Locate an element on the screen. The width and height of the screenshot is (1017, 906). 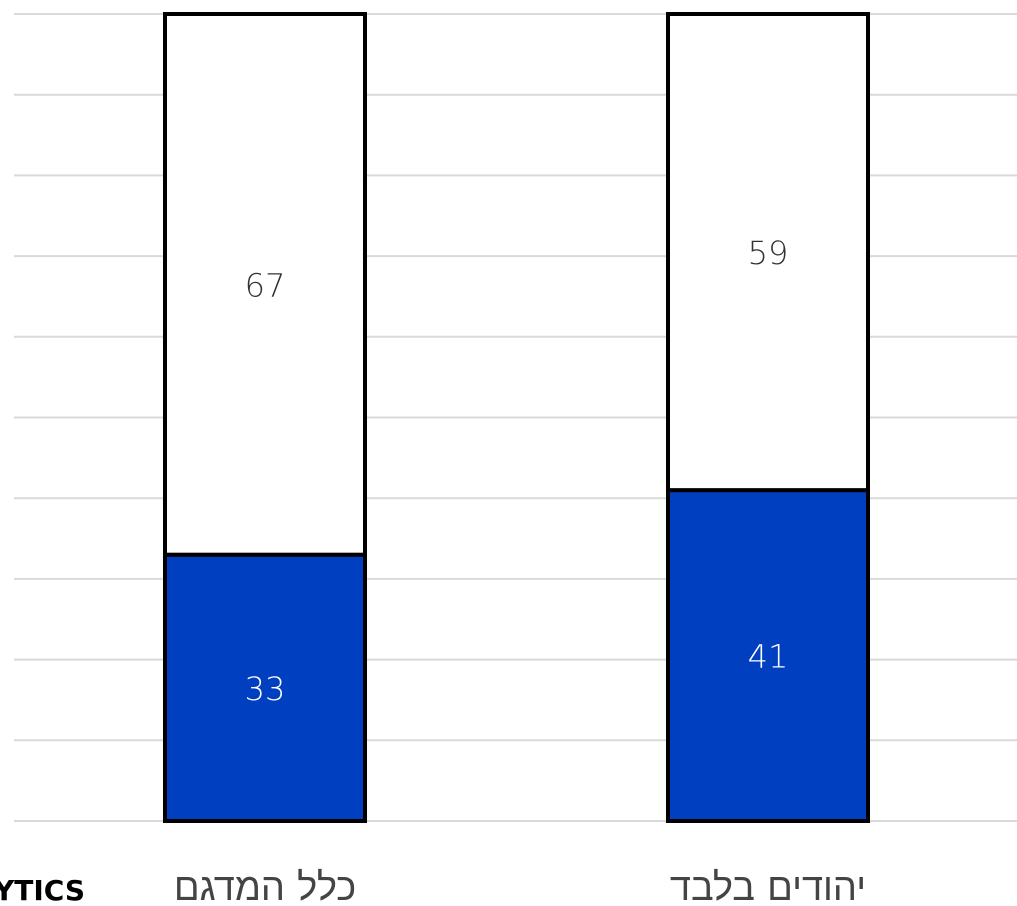
data-label: 33 is located at coordinates (265, 689).